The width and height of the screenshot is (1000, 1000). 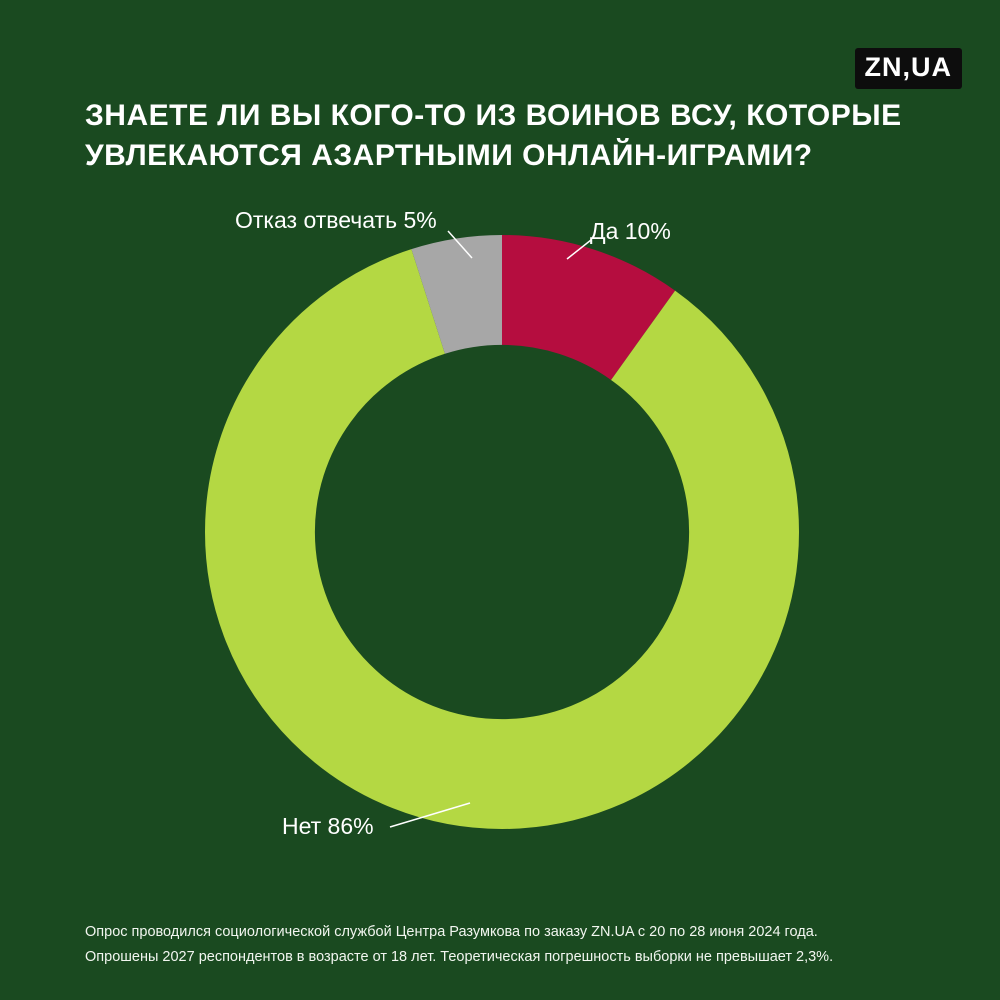 I want to click on leader-line-yes, so click(x=579, y=249).